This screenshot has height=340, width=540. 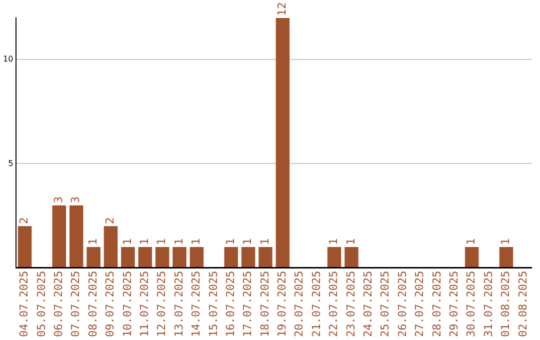 I want to click on x-tick-label: 08.07.2025, so click(x=93, y=304).